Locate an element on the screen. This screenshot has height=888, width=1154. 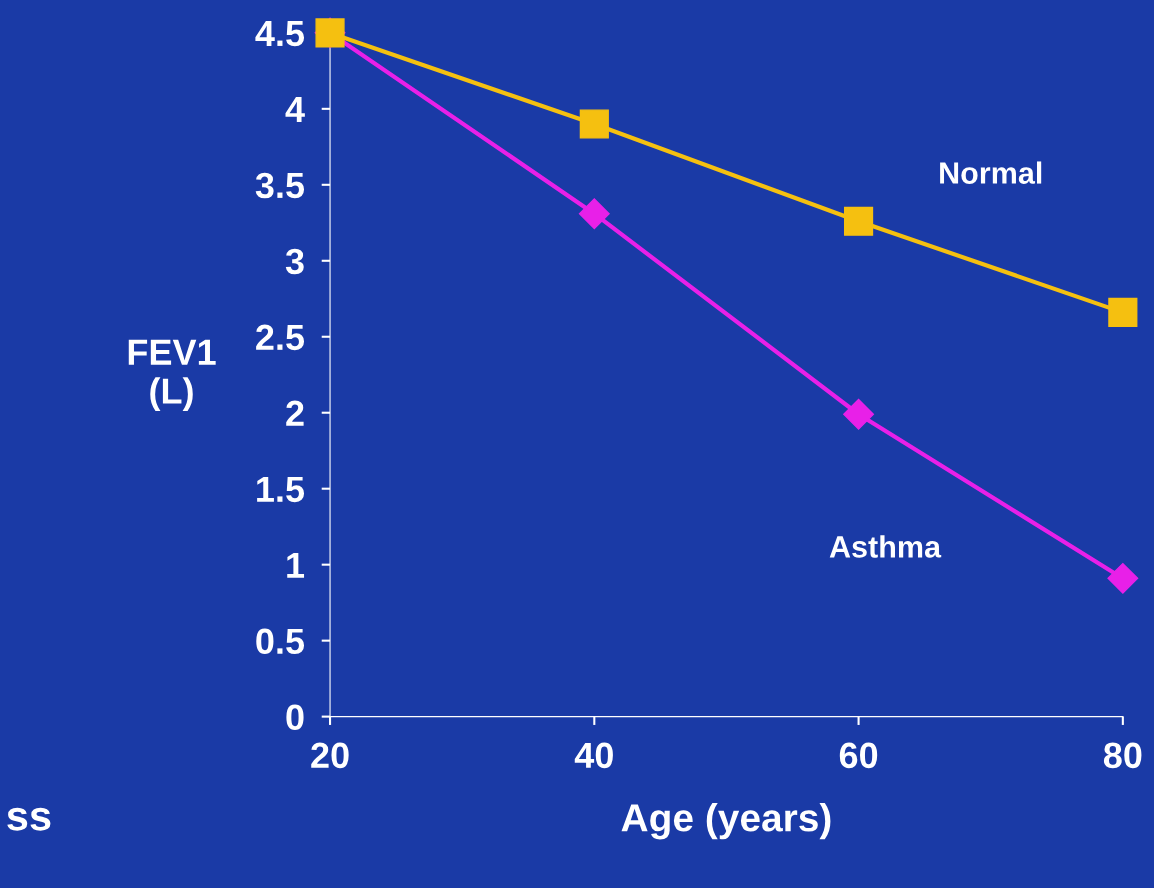
x-tick-label: 40 is located at coordinates (593, 755).